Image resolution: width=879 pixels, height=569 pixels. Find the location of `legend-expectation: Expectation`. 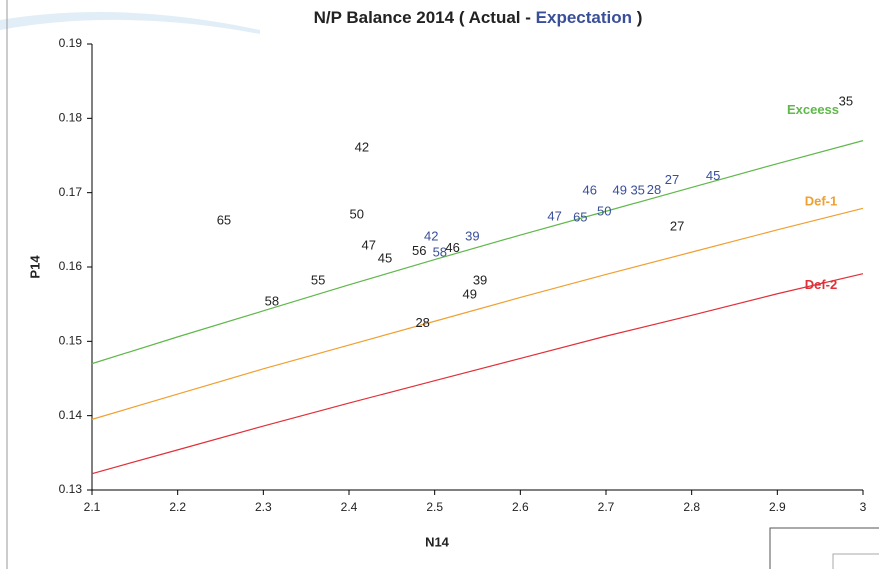

legend-expectation: Expectation is located at coordinates (584, 17).